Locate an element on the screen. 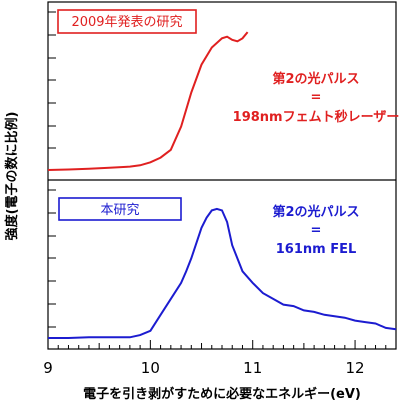 The width and height of the screenshot is (400, 408). annotation-bottom-line3: 161nm FEL is located at coordinates (316, 249).